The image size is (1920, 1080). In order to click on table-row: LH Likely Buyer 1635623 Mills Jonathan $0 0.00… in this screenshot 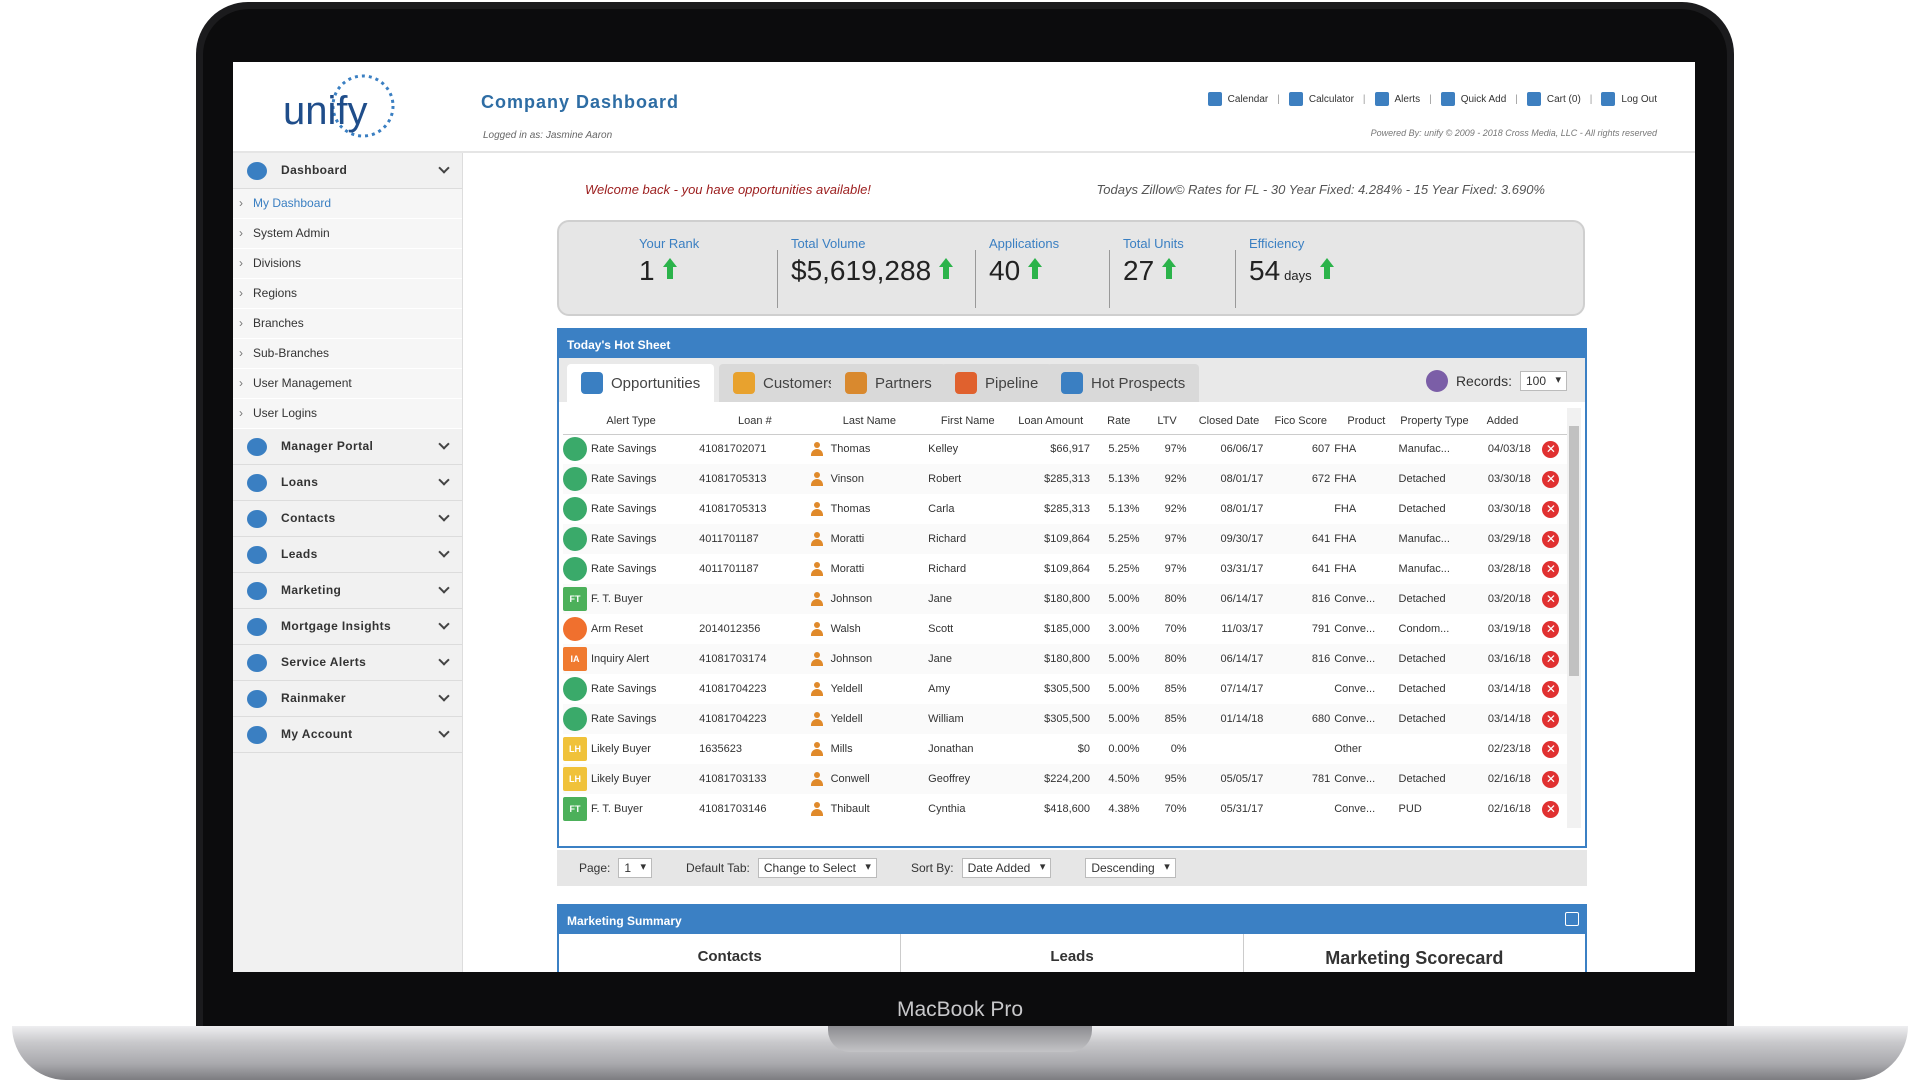, I will do `click(1065, 749)`.